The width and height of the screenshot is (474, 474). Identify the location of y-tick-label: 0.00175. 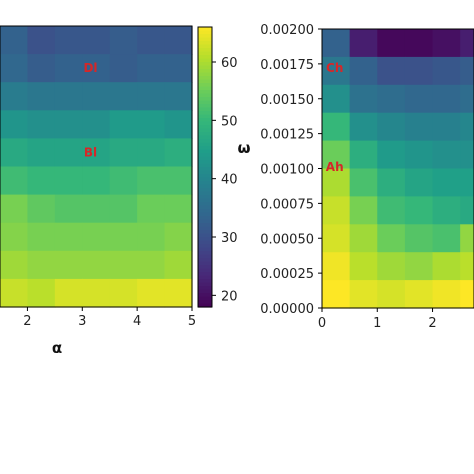
(287, 65).